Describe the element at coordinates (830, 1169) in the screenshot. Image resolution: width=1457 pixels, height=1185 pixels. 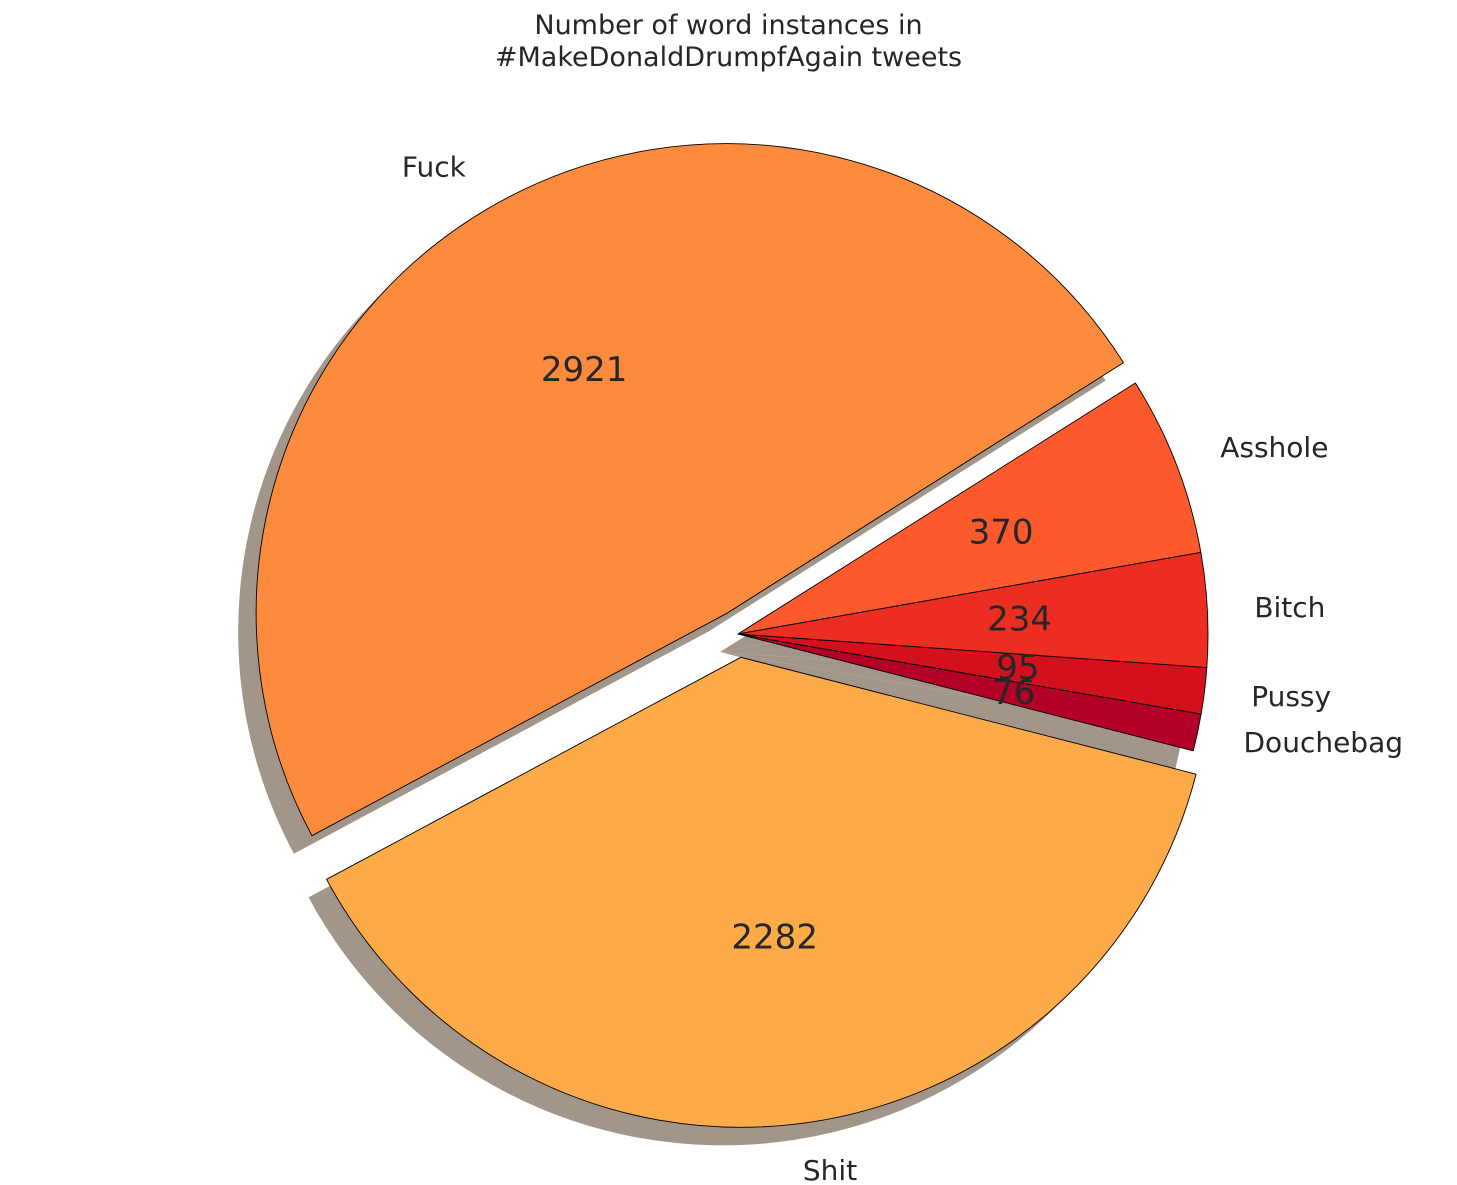
I see `category-label-shit: Shit` at that location.